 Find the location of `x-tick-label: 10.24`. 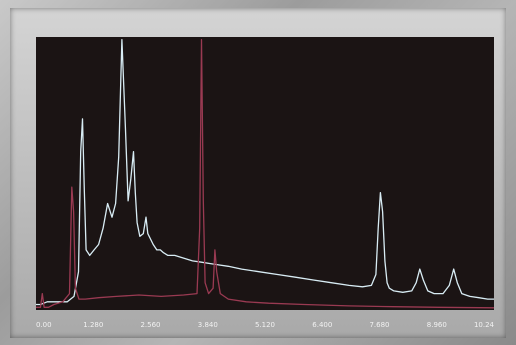

x-tick-label: 10.24 is located at coordinates (484, 325).